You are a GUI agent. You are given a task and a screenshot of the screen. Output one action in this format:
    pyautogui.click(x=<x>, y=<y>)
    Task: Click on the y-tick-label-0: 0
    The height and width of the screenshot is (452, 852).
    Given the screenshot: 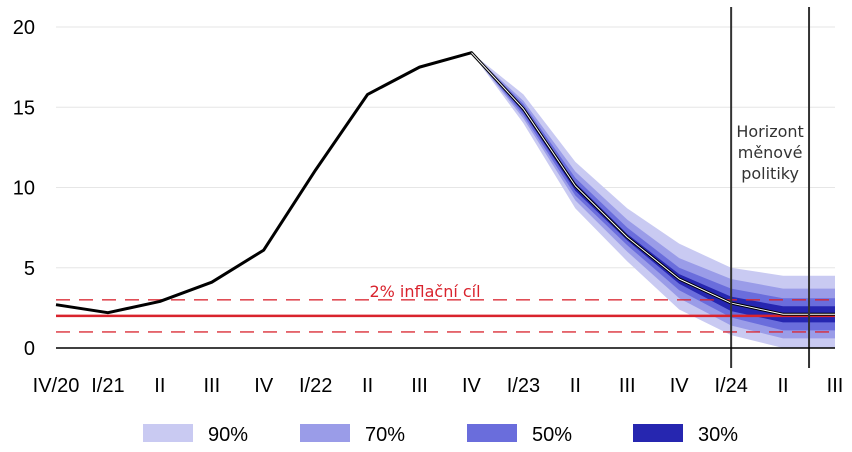 What is the action you would take?
    pyautogui.click(x=29, y=349)
    